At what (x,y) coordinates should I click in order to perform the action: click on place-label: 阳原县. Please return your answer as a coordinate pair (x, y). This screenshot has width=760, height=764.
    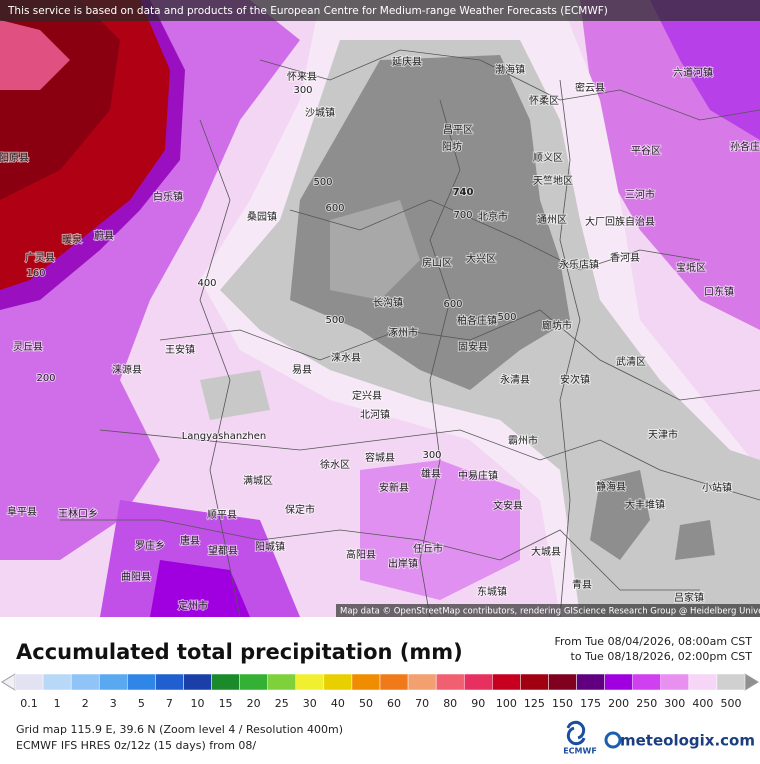
    Looking at the image, I should click on (14, 158).